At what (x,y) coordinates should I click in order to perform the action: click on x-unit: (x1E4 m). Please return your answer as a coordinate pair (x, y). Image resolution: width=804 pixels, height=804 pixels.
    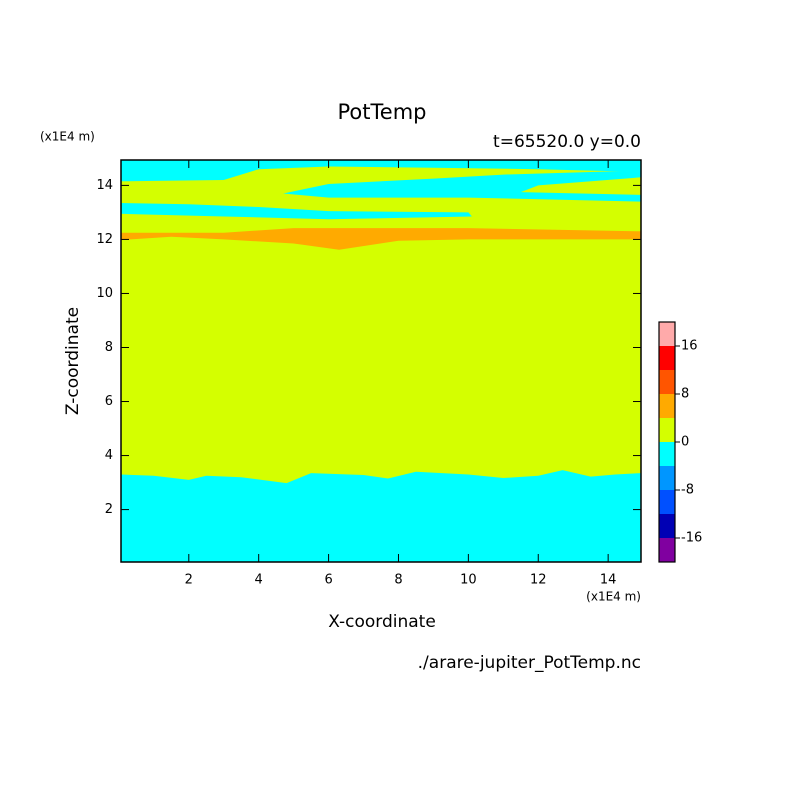
    Looking at the image, I should click on (613, 597).